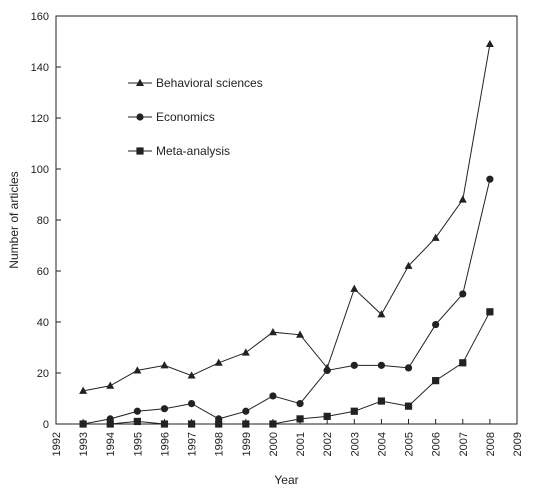  Describe the element at coordinates (57, 444) in the screenshot. I see `x-tick-label: 1992` at that location.